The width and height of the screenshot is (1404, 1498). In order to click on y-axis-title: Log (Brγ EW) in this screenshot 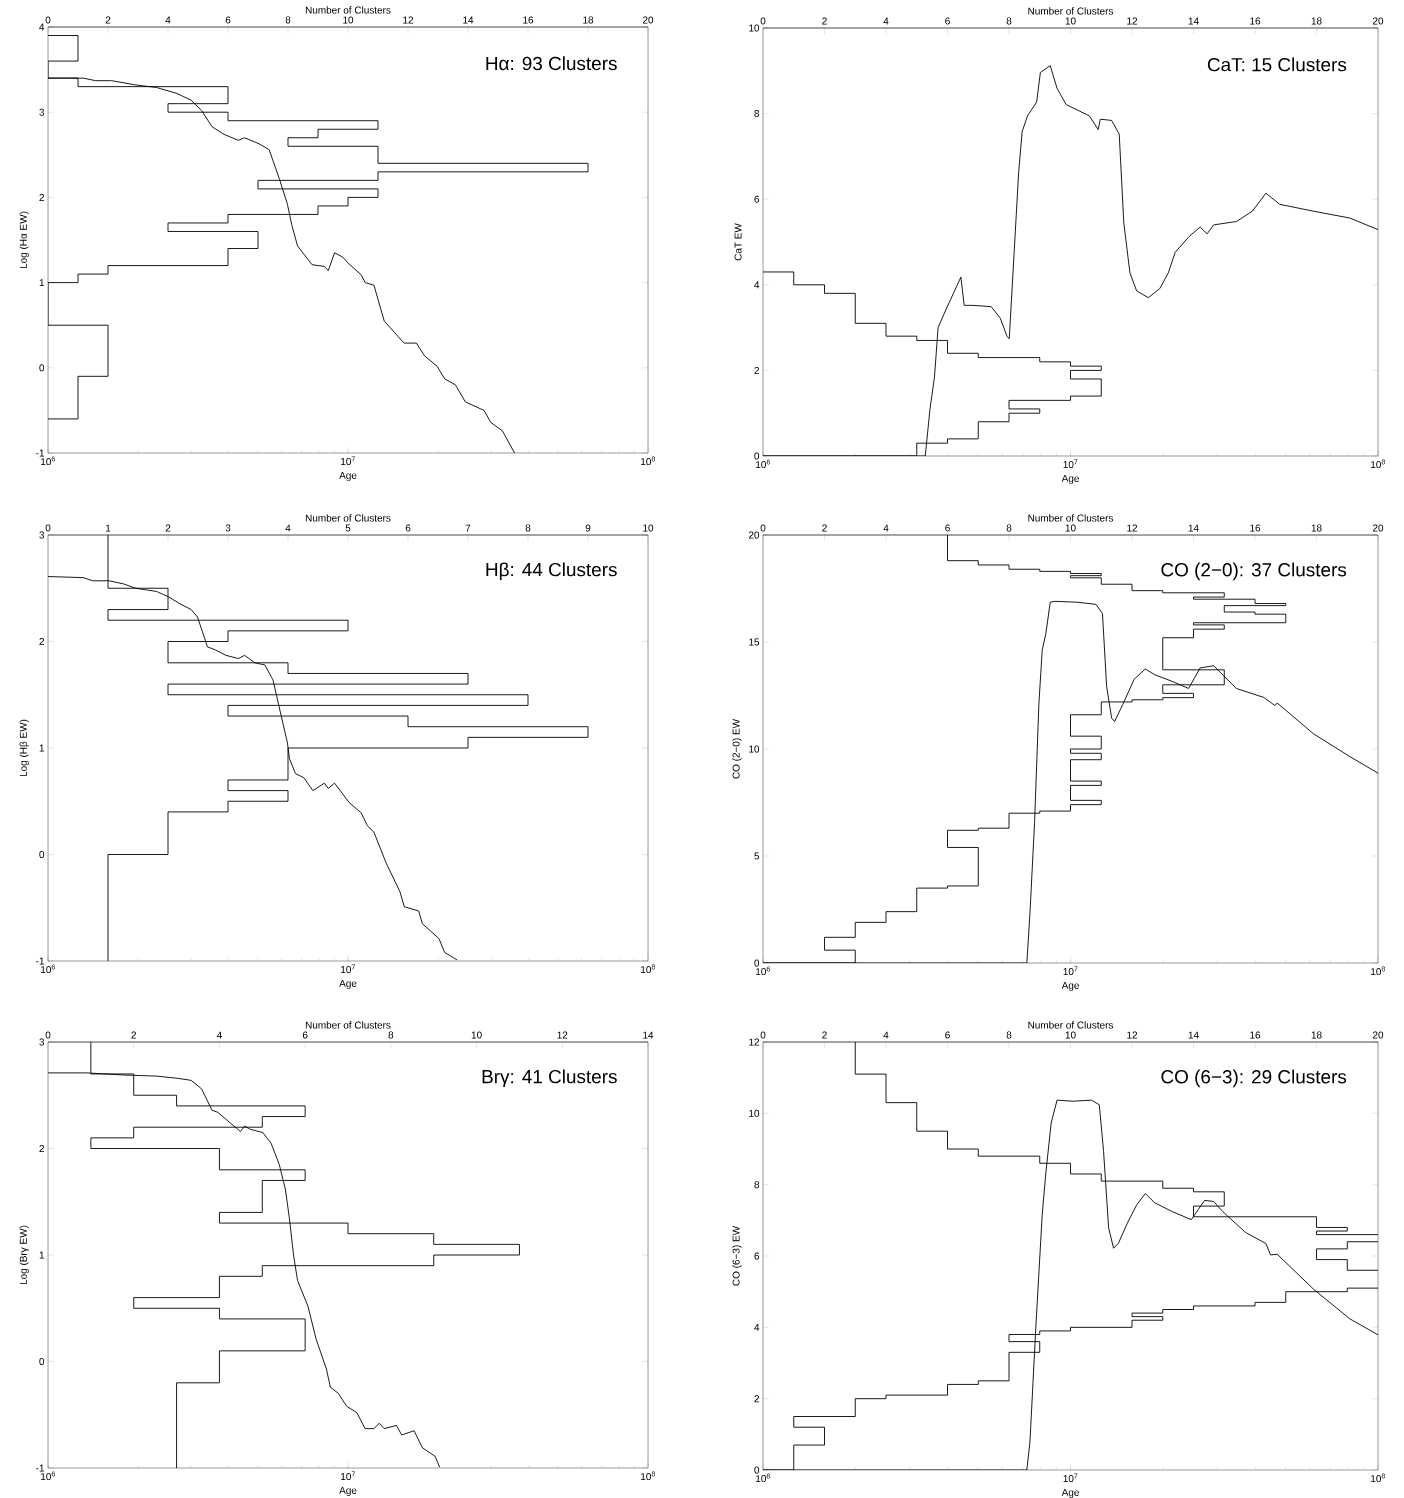, I will do `click(24, 1255)`.